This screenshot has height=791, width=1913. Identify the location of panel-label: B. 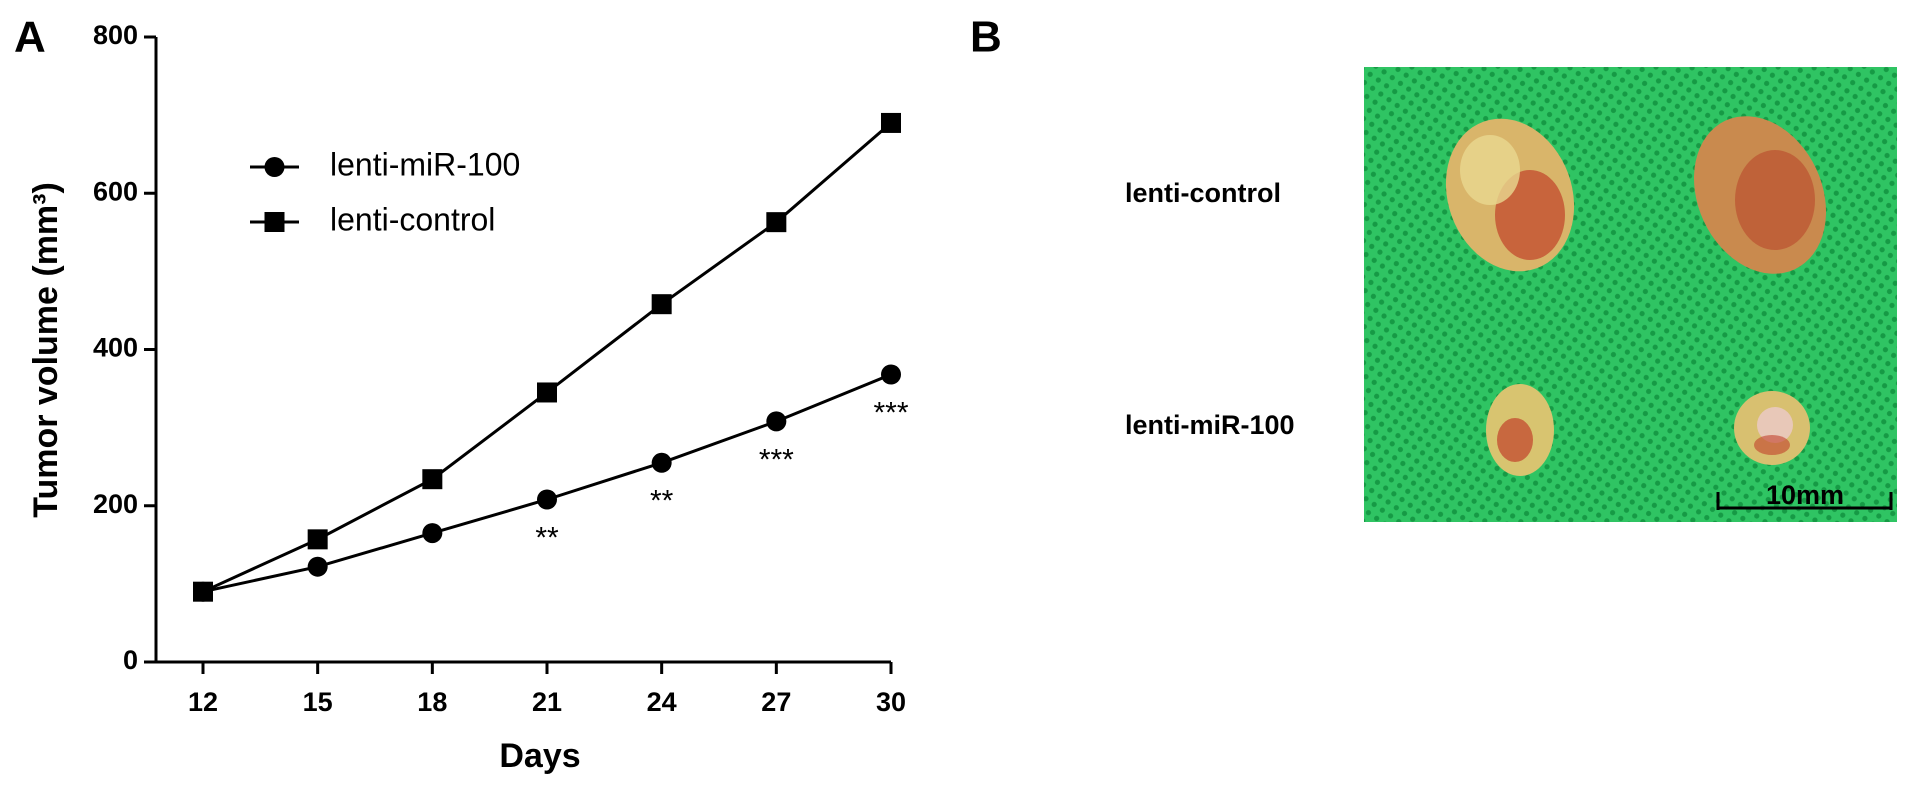
(986, 37).